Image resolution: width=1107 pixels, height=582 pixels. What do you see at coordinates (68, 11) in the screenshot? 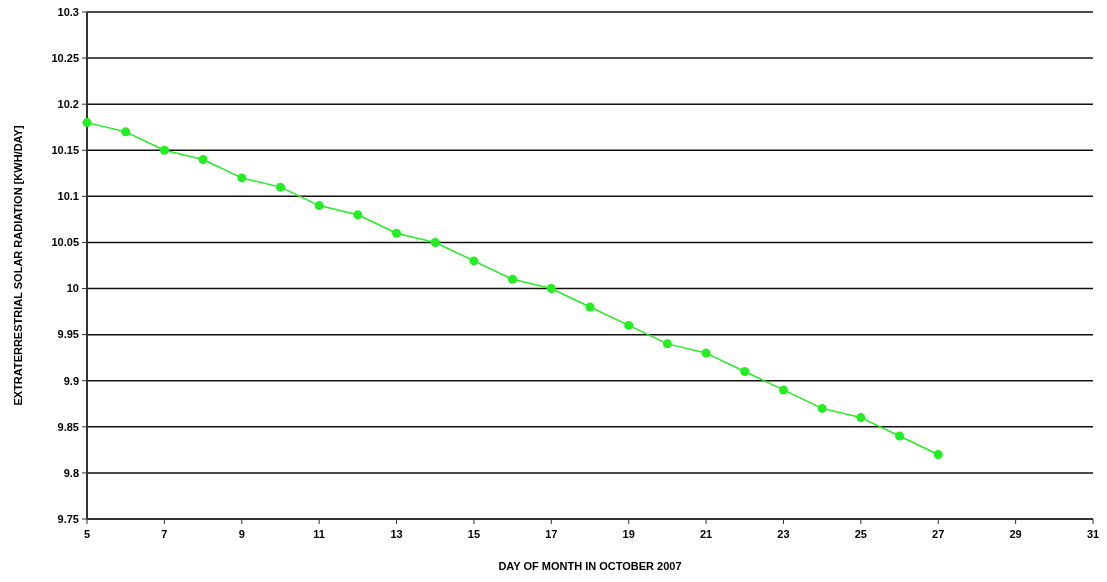
I see `y-tick-label: 10.3` at bounding box center [68, 11].